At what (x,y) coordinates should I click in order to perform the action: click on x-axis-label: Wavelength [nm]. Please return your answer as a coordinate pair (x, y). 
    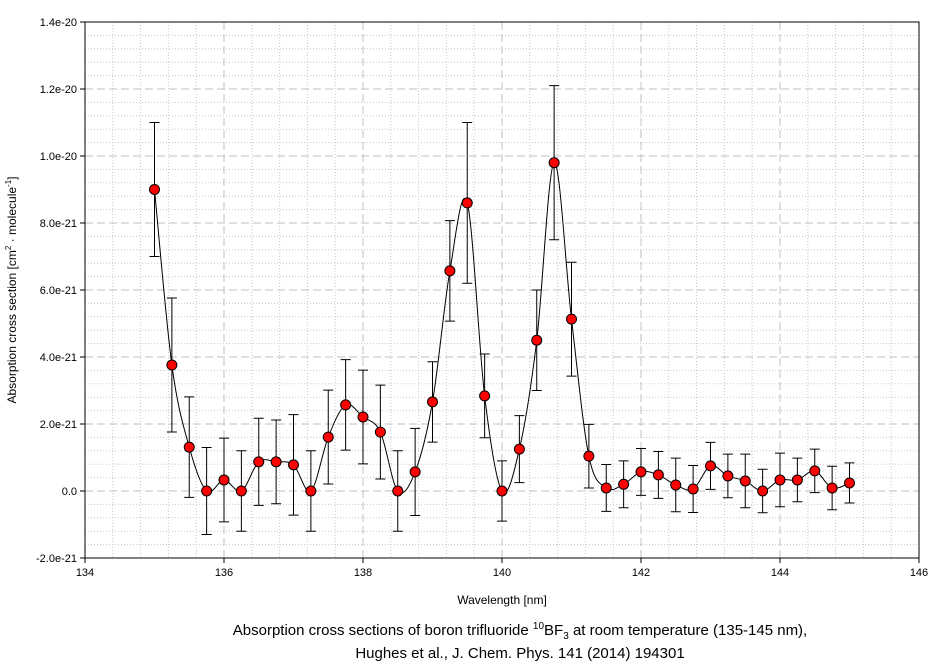
    Looking at the image, I should click on (502, 600).